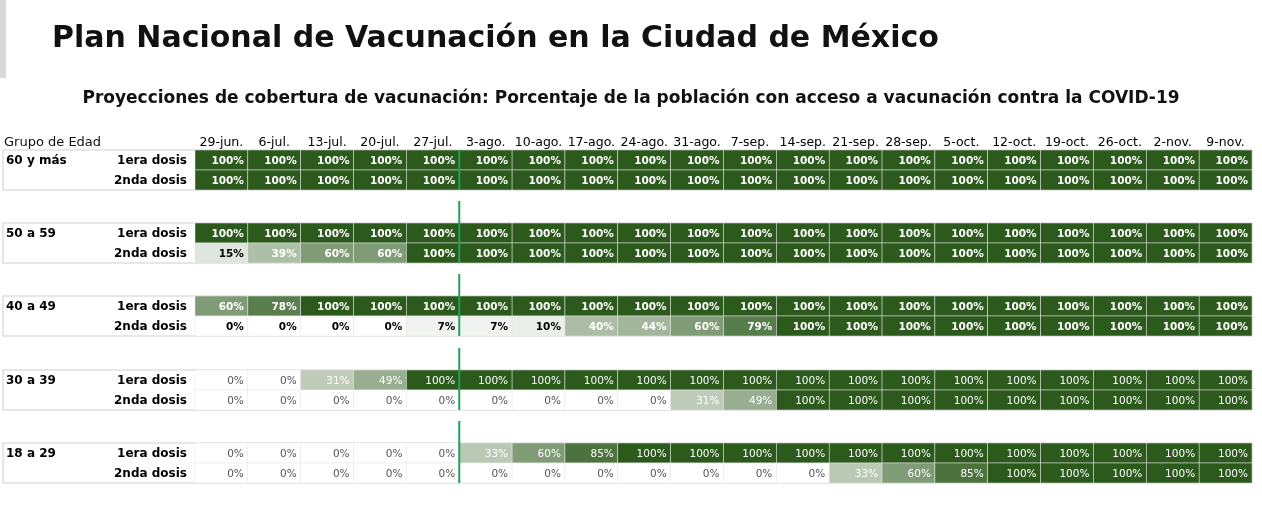 The image size is (1262, 508). What do you see at coordinates (36, 160) in the screenshot?
I see `text: 60 y más` at bounding box center [36, 160].